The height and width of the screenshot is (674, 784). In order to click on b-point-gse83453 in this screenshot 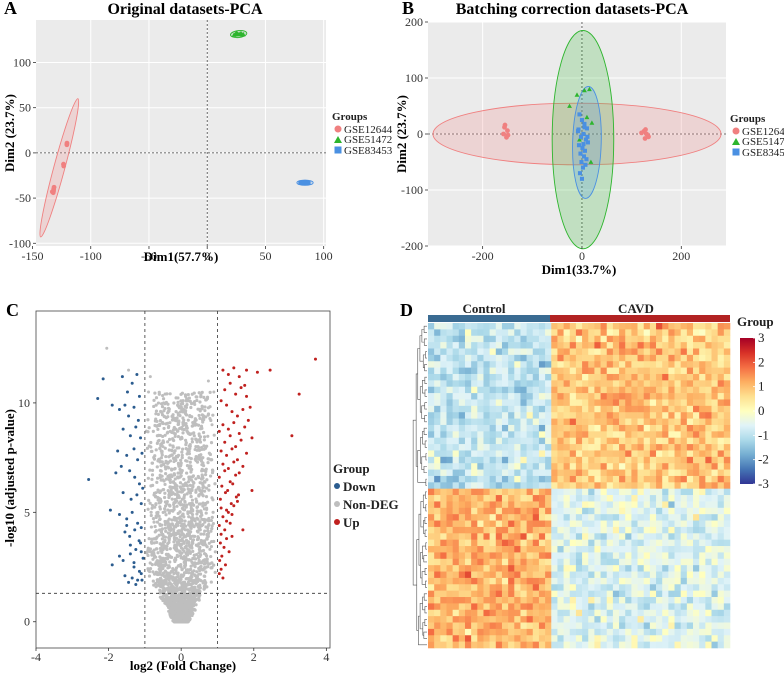, I will do `click(578, 129)`.